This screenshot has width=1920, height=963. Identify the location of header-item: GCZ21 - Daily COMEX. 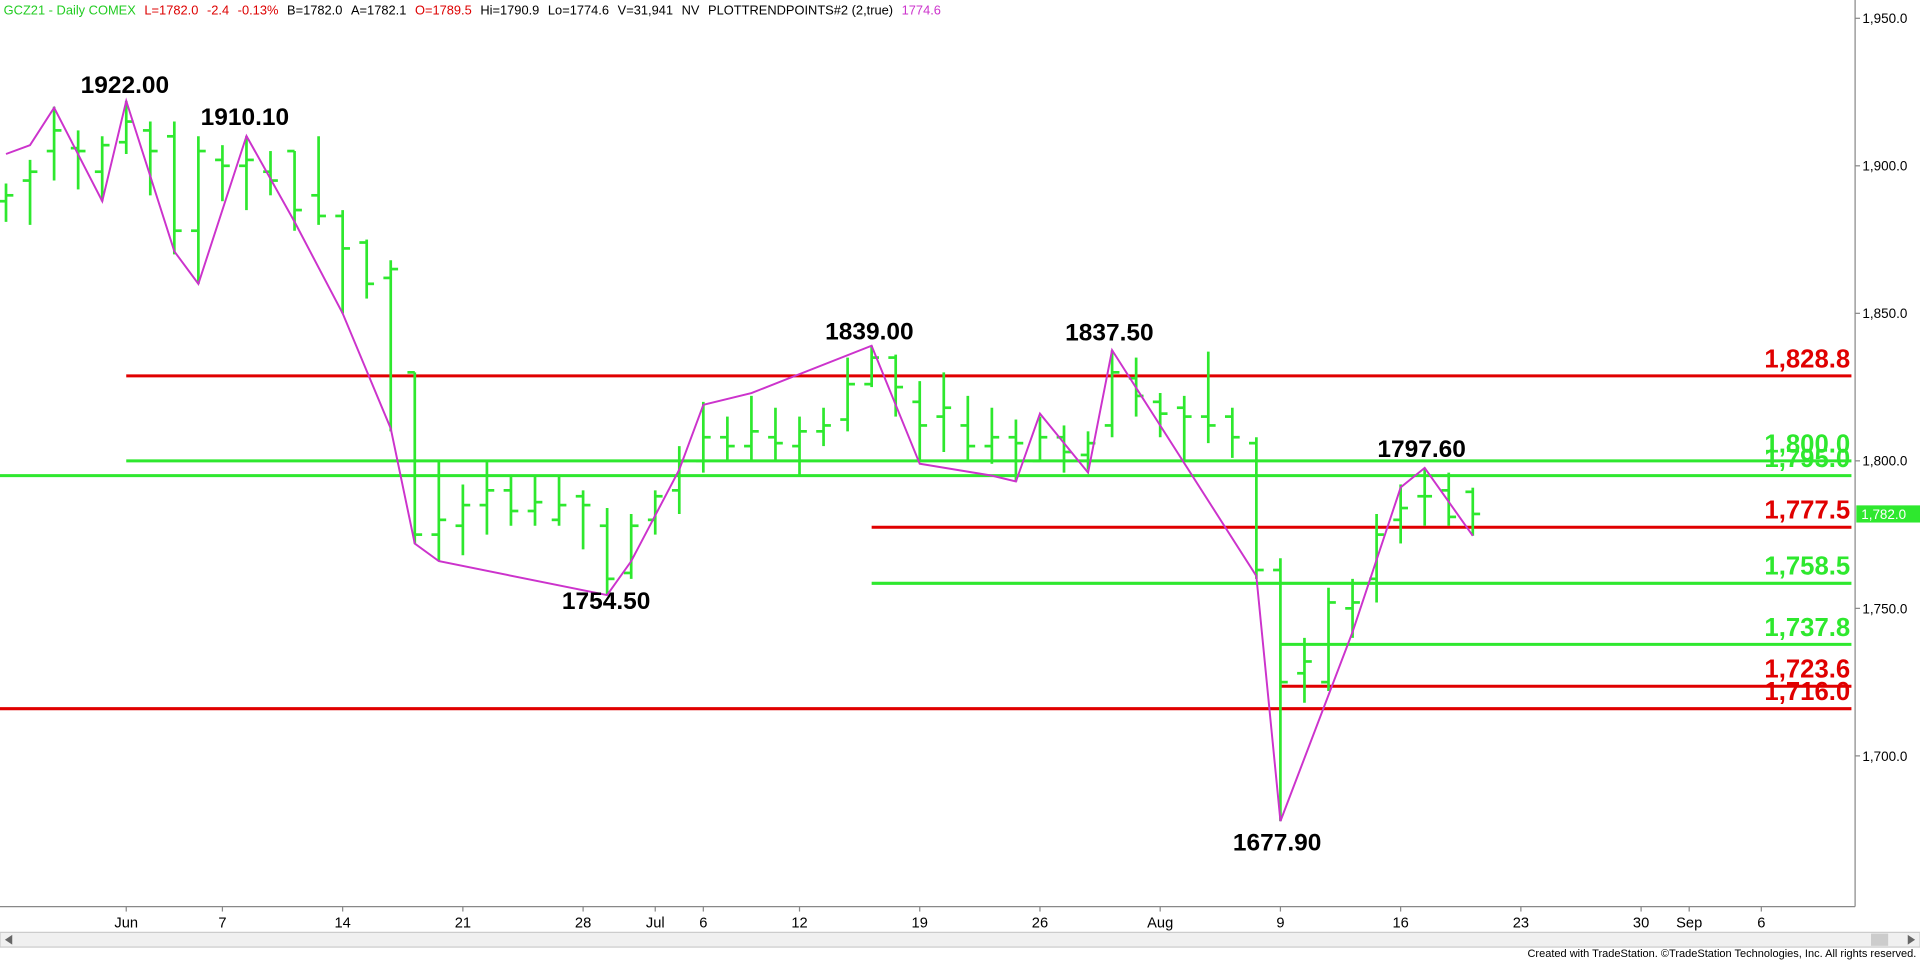
(70, 10).